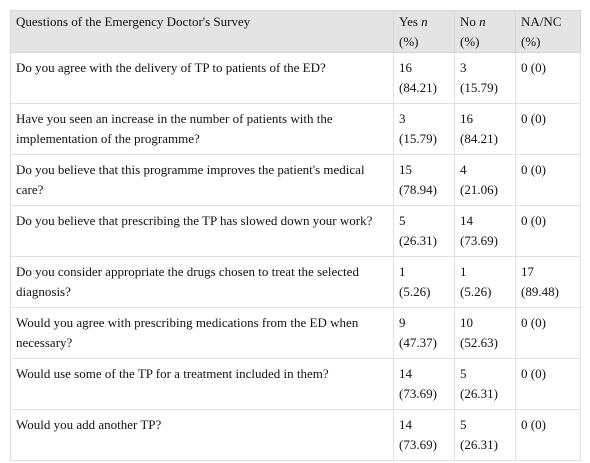 Image resolution: width=590 pixels, height=463 pixels. Describe the element at coordinates (424, 31) in the screenshot. I see `header-yes: Yes n (%)` at that location.